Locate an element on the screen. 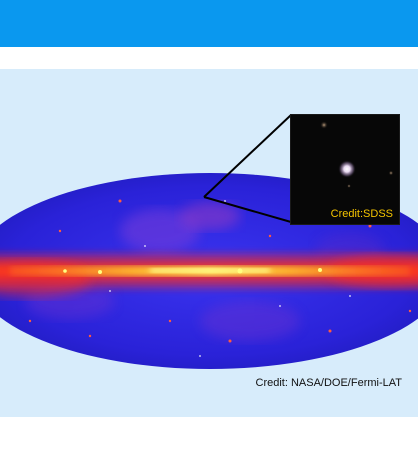 Image resolution: width=418 pixels, height=455 pixels. header-bar is located at coordinates (209, 23).